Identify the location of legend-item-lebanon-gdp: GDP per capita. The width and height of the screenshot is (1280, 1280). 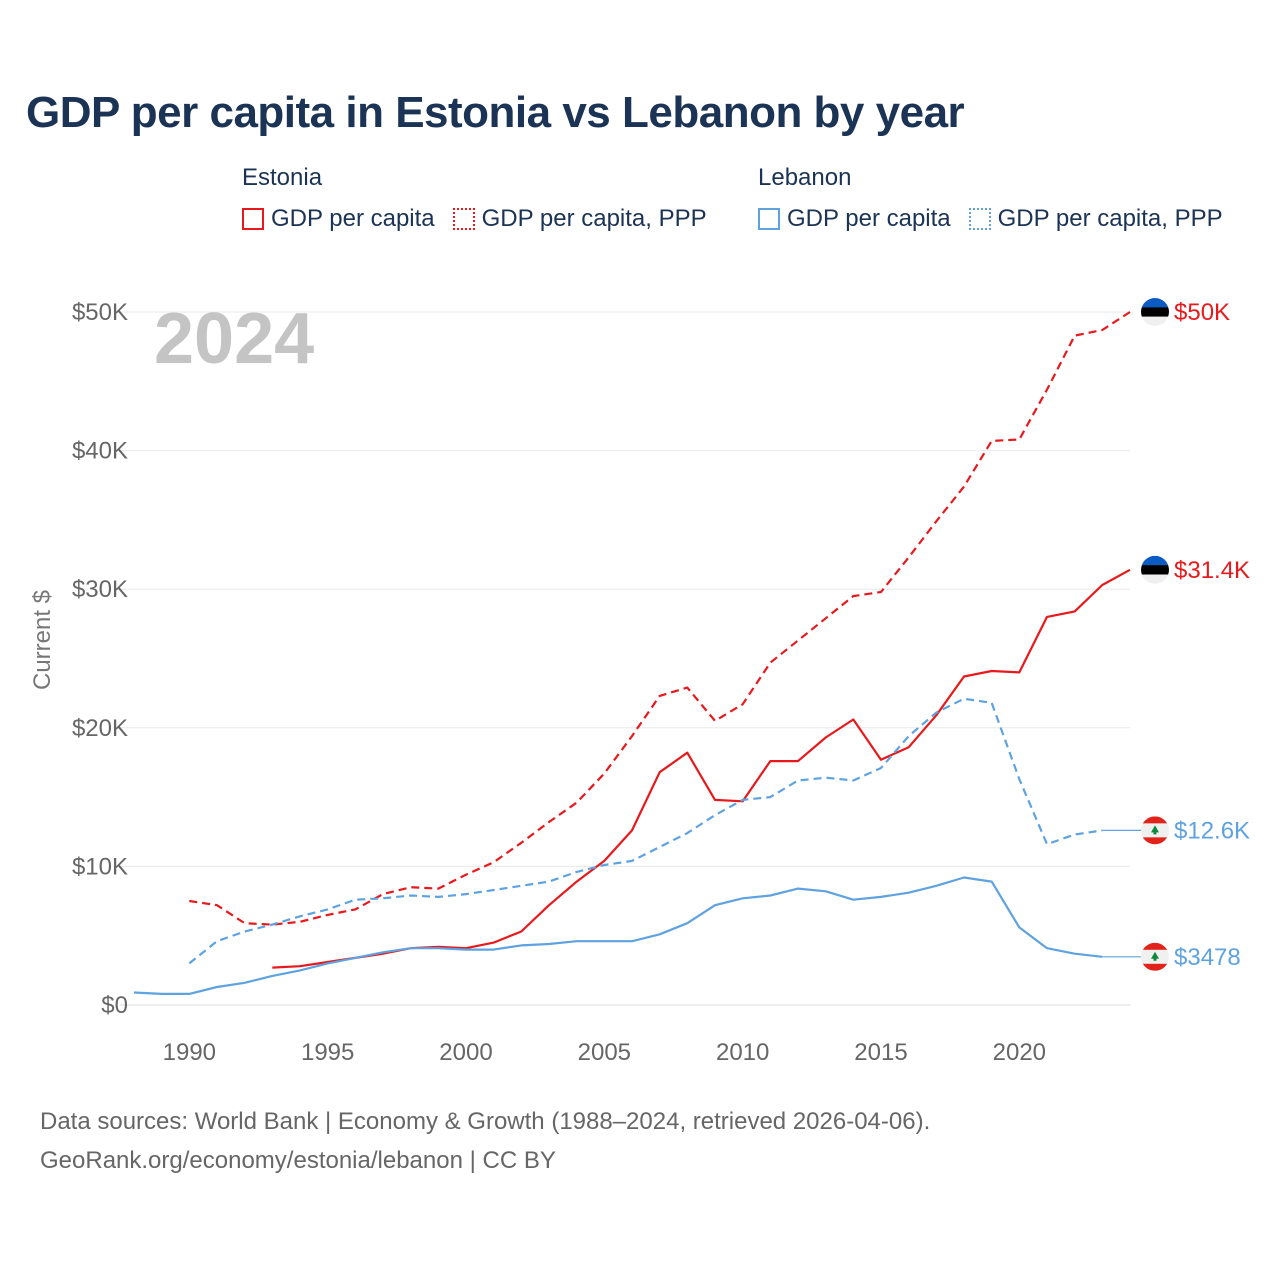
(854, 219).